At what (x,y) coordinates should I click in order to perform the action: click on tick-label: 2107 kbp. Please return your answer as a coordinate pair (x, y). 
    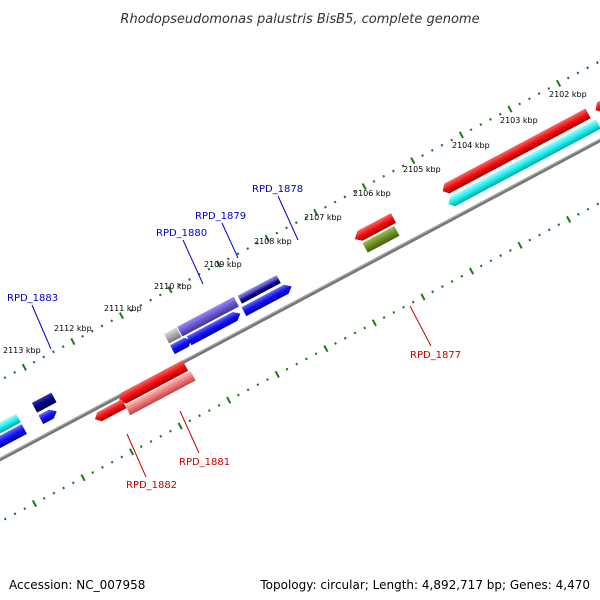
    Looking at the image, I should click on (323, 217).